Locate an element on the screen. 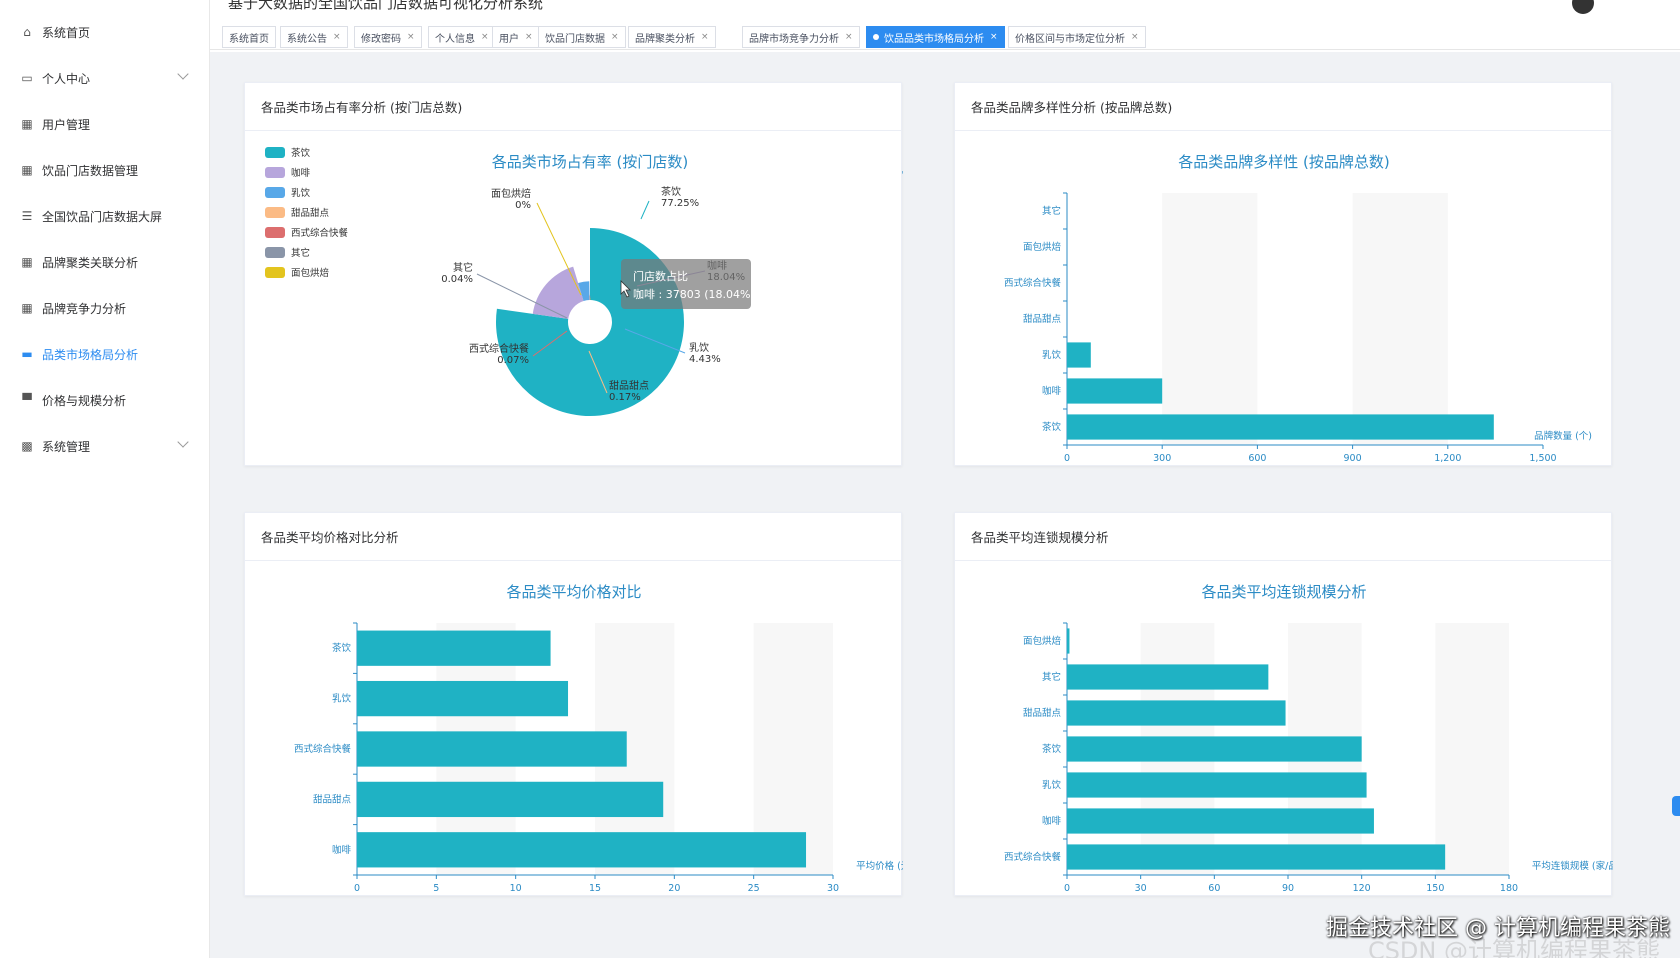 This screenshot has height=958, width=1680. legend-swatch is located at coordinates (275, 172).